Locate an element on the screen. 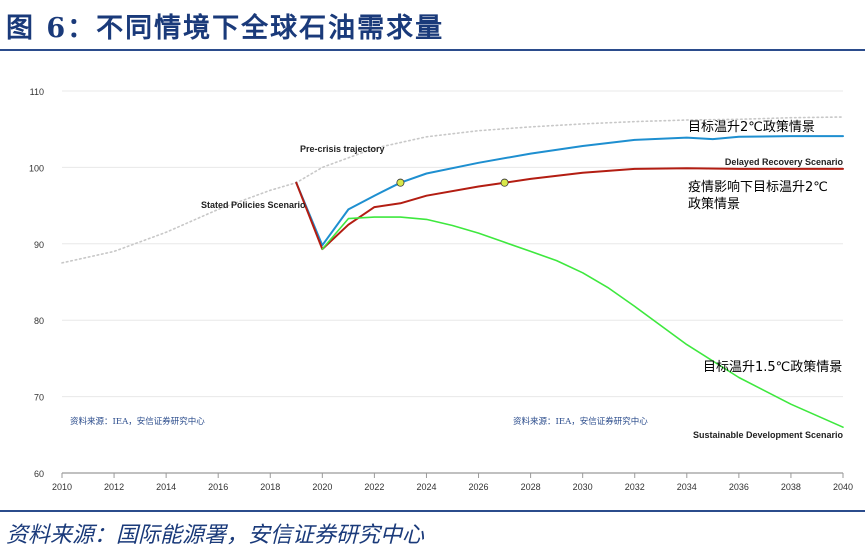  x-tick-label: 2010 is located at coordinates (62, 487).